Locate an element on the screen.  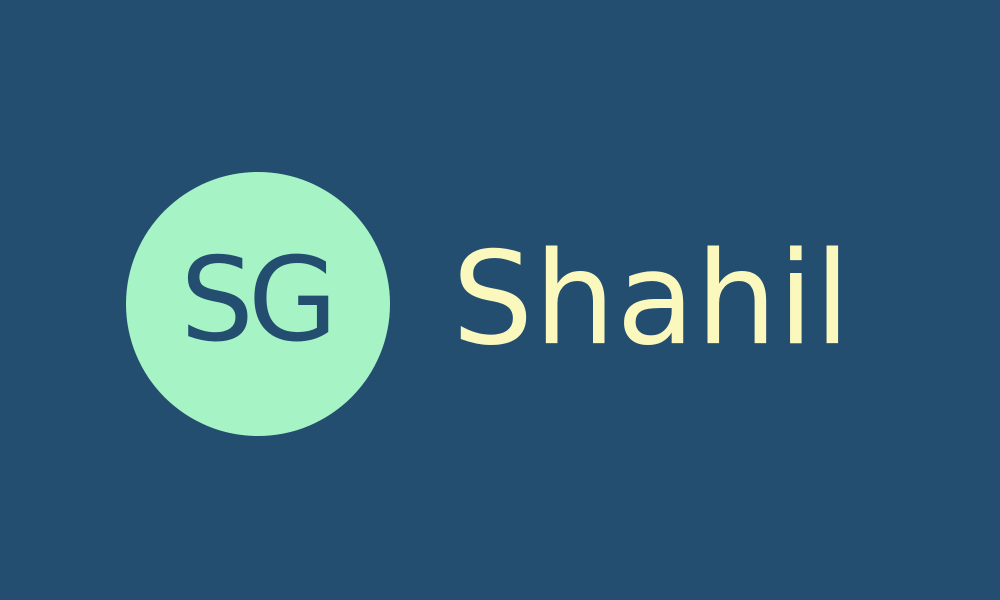
avatar: SG is located at coordinates (258, 304).